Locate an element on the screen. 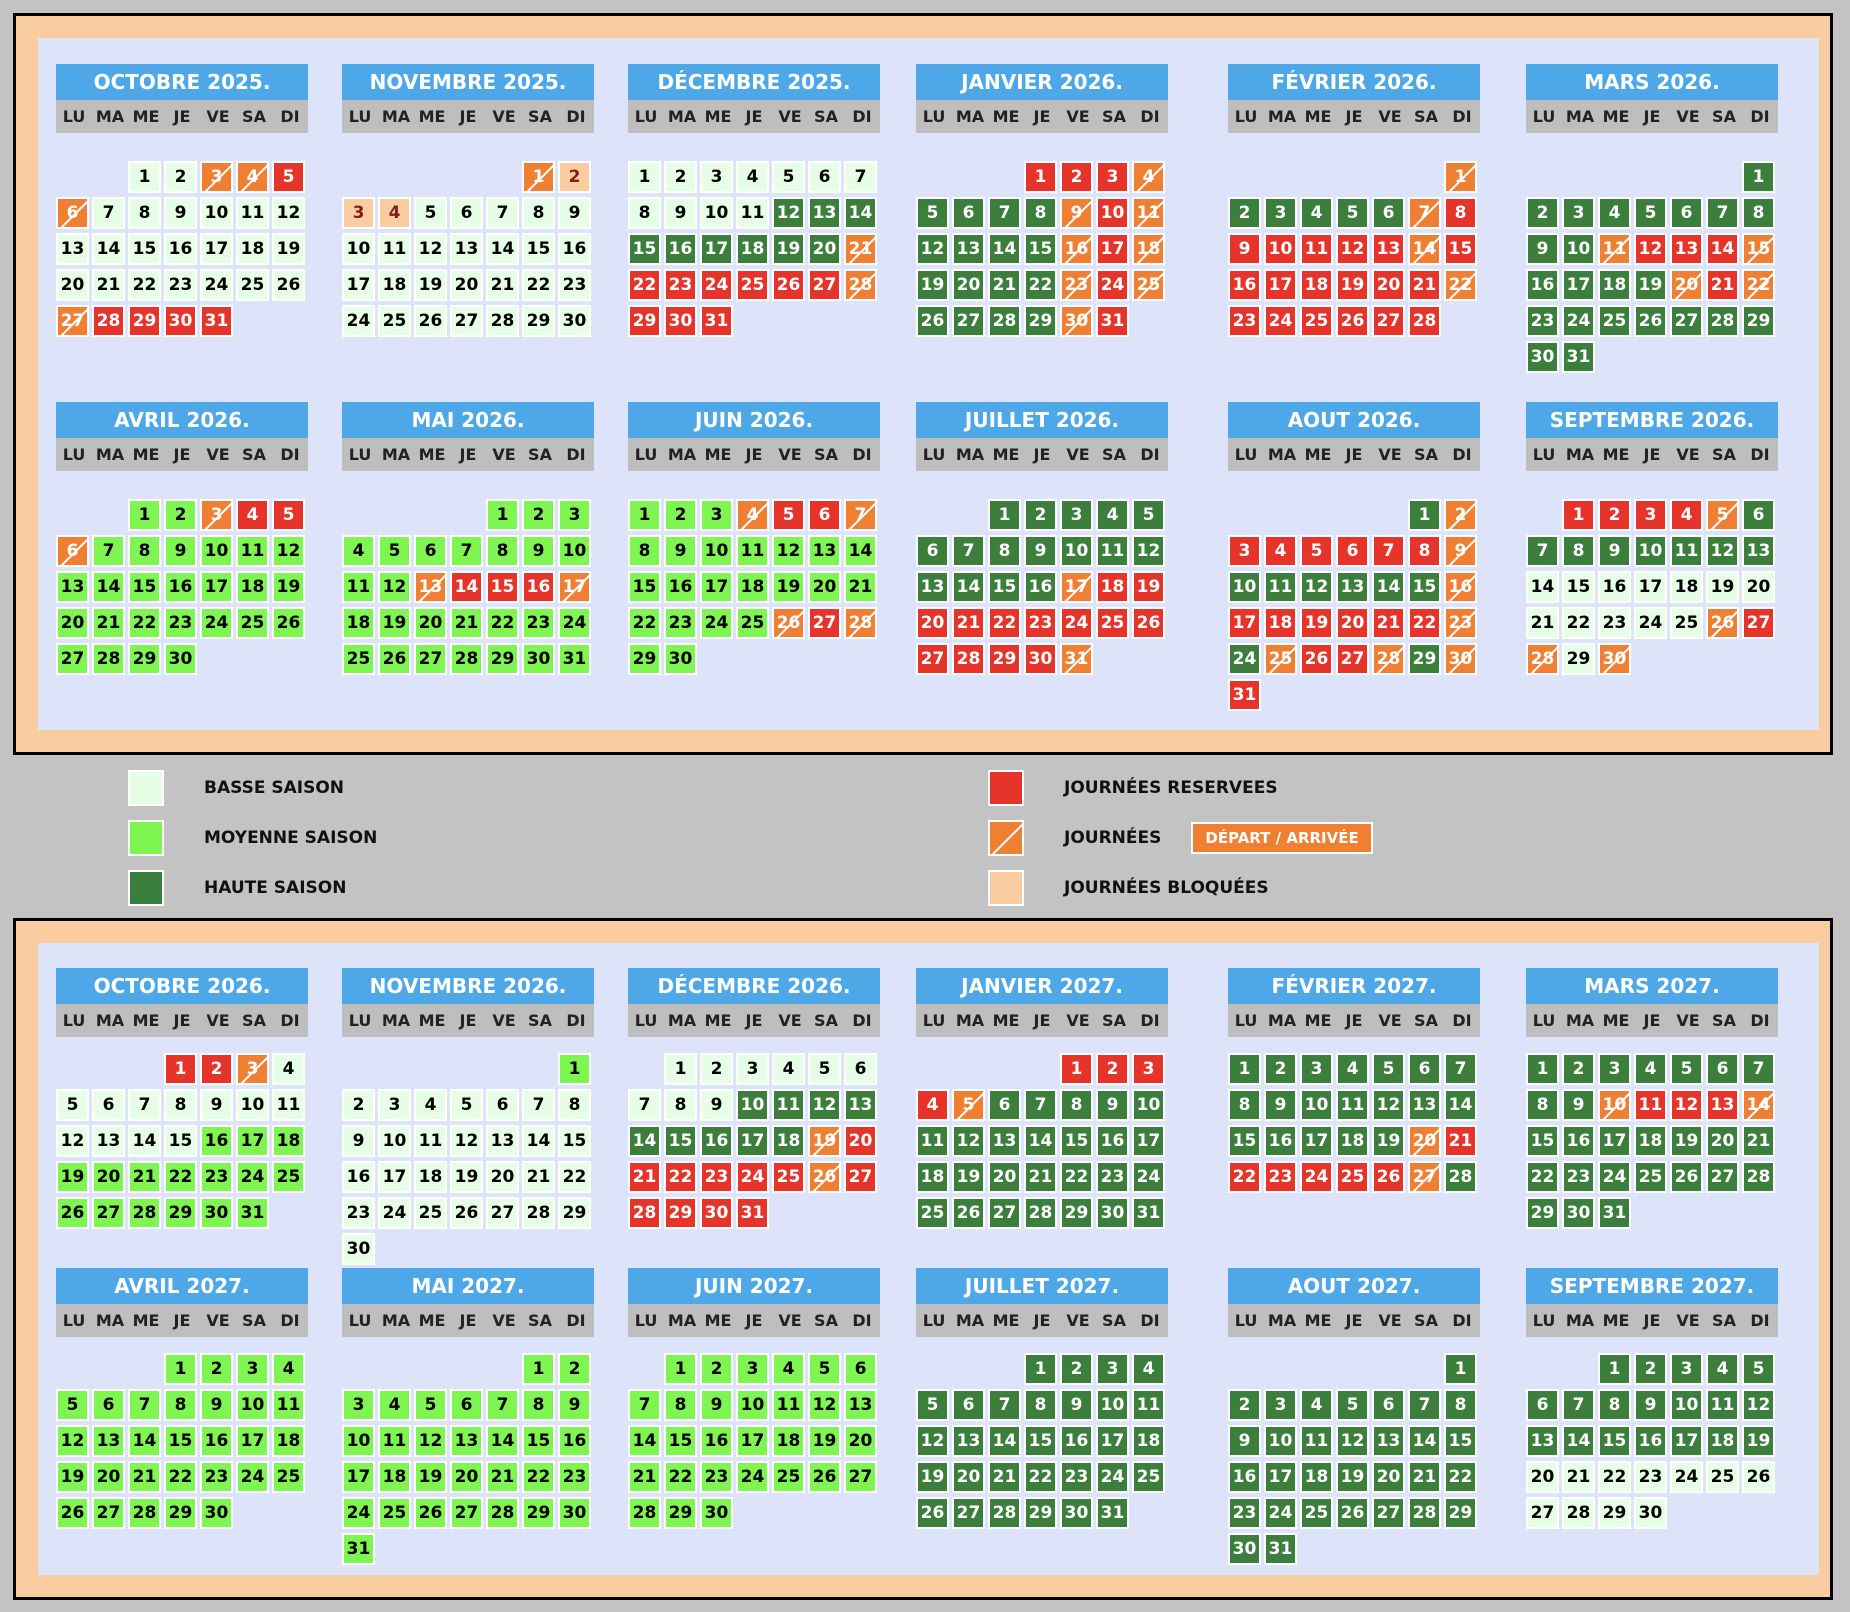  day-cell: 28 is located at coordinates (466, 659).